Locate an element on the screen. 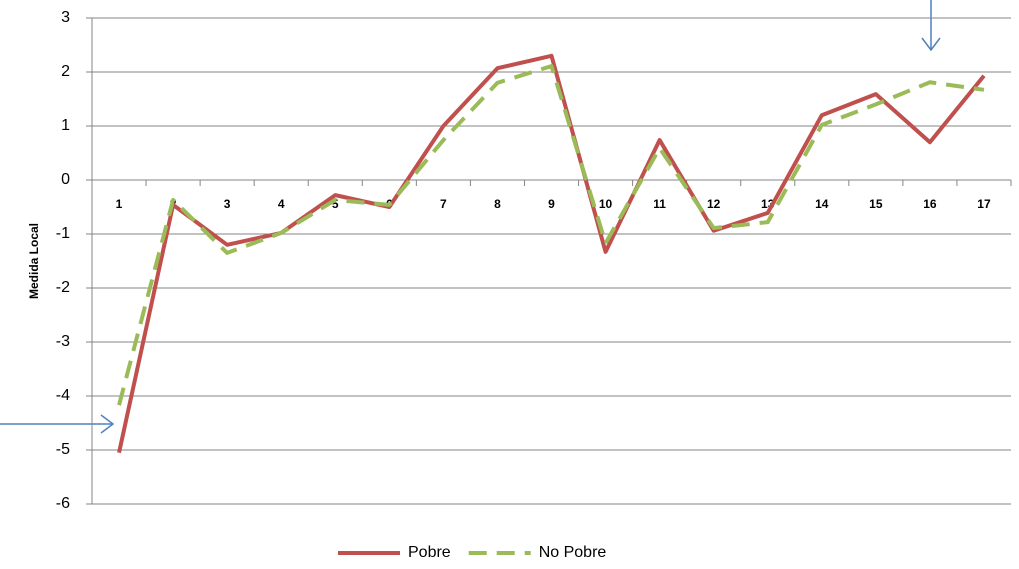 Image resolution: width=1019 pixels, height=569 pixels. x-tick-label: 7 is located at coordinates (443, 204).